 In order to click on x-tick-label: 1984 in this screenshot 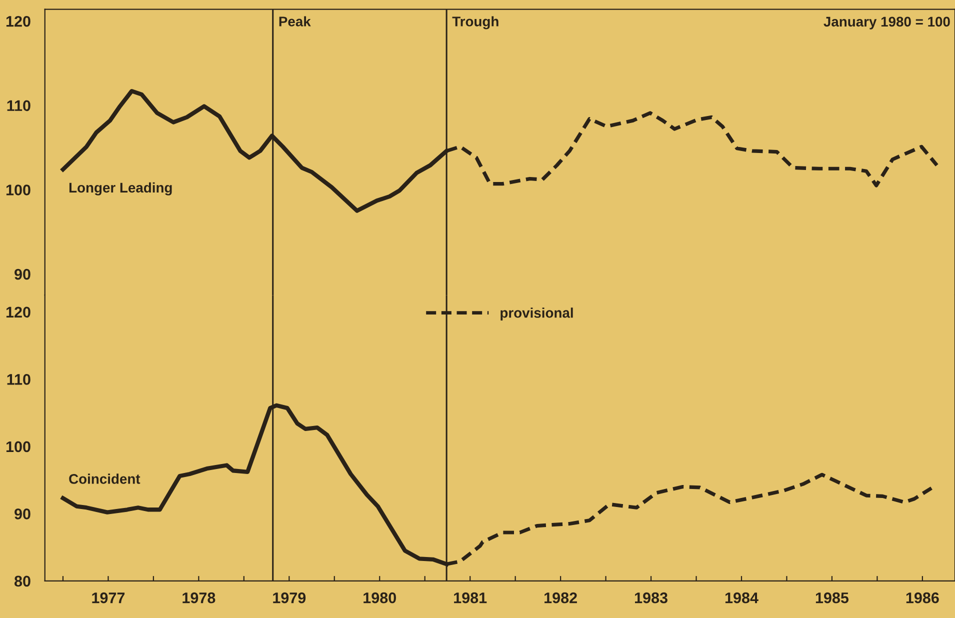, I will do `click(741, 598)`.